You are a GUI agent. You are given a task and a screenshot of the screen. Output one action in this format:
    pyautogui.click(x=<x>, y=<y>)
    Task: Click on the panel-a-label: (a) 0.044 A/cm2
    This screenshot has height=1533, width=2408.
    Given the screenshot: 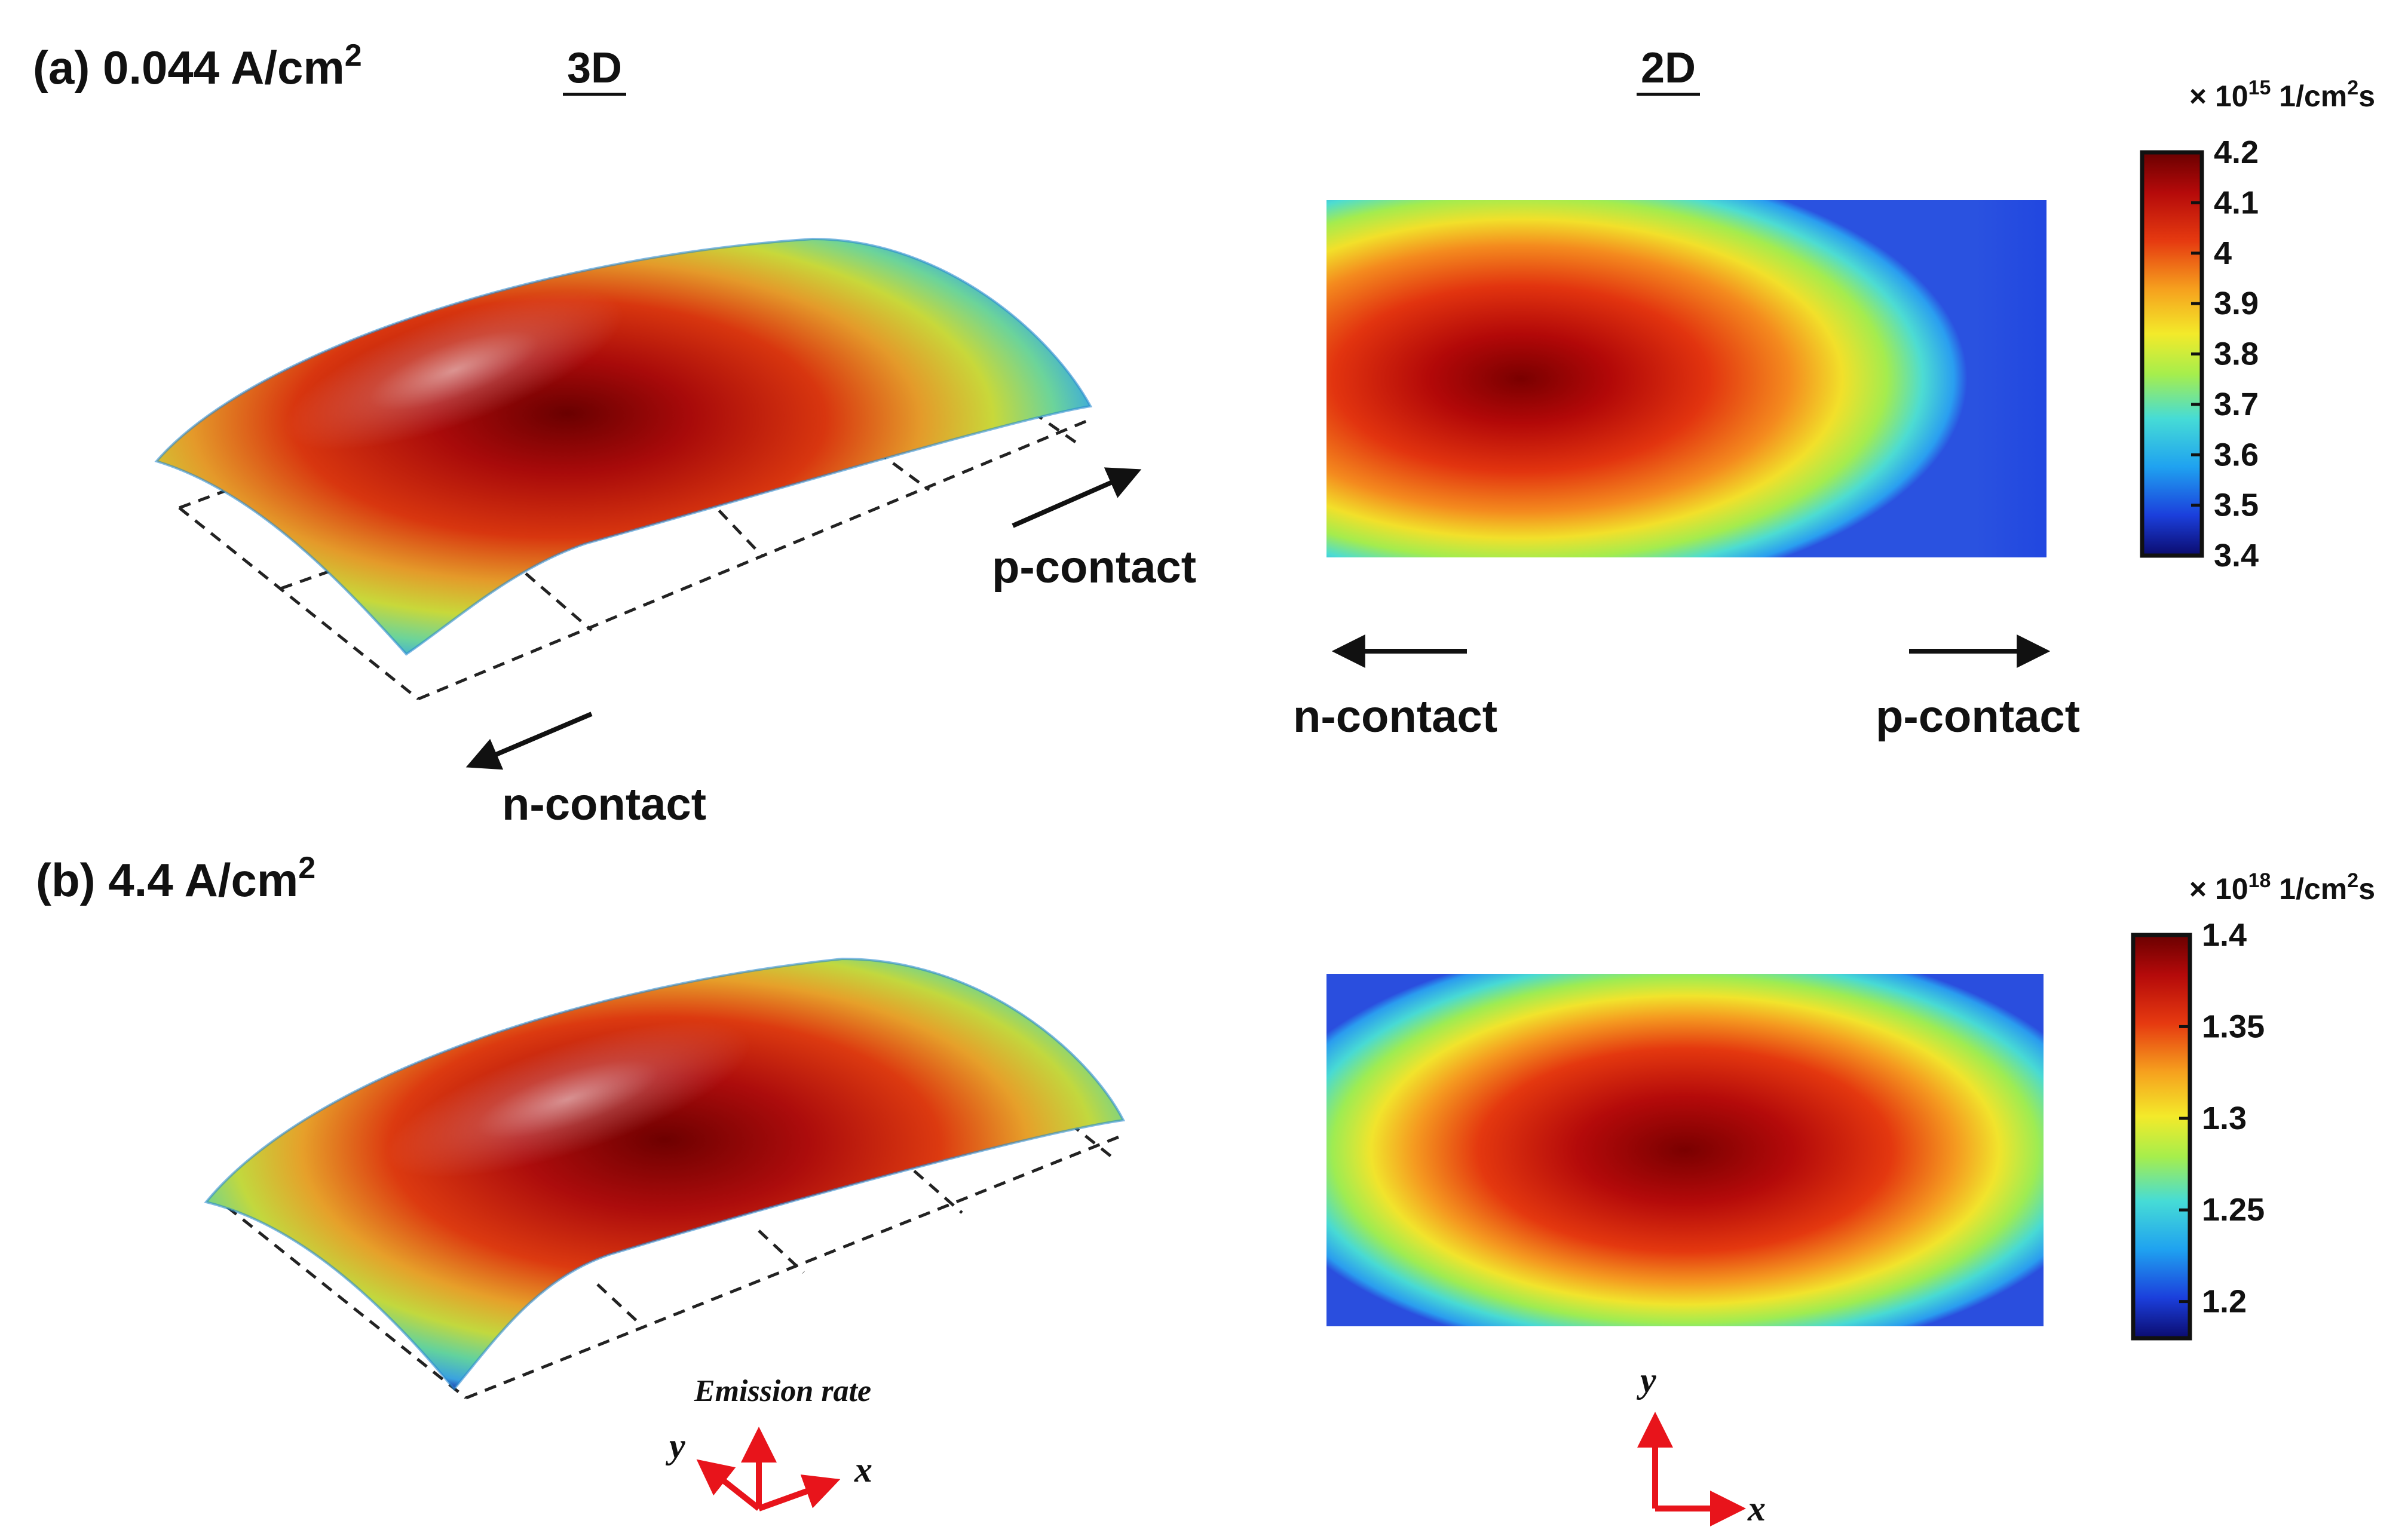 What is the action you would take?
    pyautogui.click(x=197, y=66)
    